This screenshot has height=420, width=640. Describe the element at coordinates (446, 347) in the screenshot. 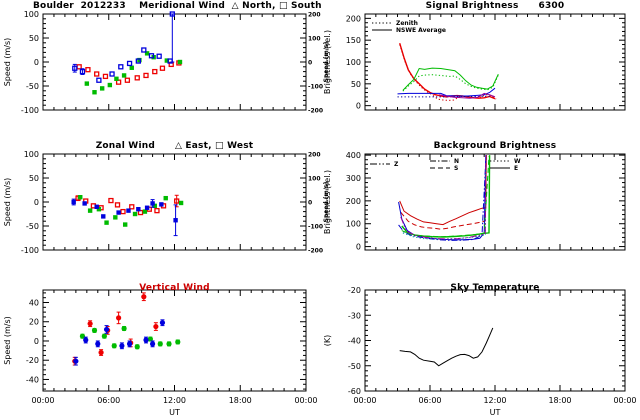

I see `sky-temperature-series-sky-temp` at that location.